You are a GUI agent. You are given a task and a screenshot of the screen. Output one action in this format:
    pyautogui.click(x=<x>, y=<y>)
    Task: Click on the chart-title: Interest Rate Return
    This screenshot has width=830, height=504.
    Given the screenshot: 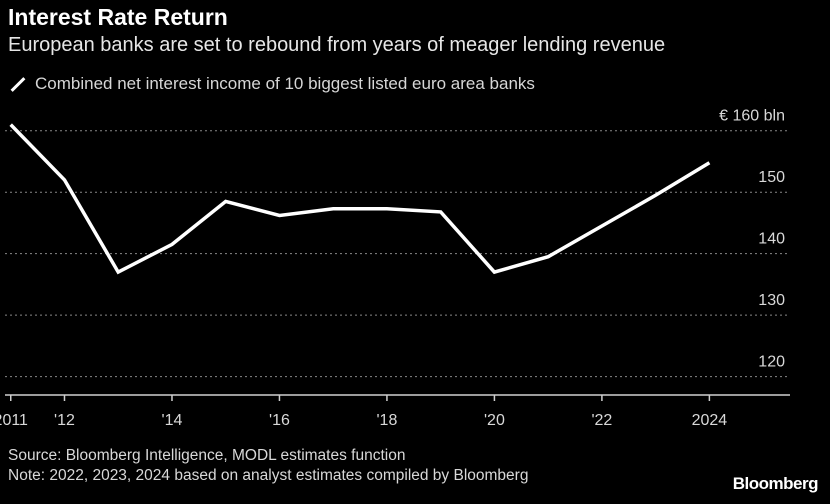 What is the action you would take?
    pyautogui.click(x=118, y=17)
    